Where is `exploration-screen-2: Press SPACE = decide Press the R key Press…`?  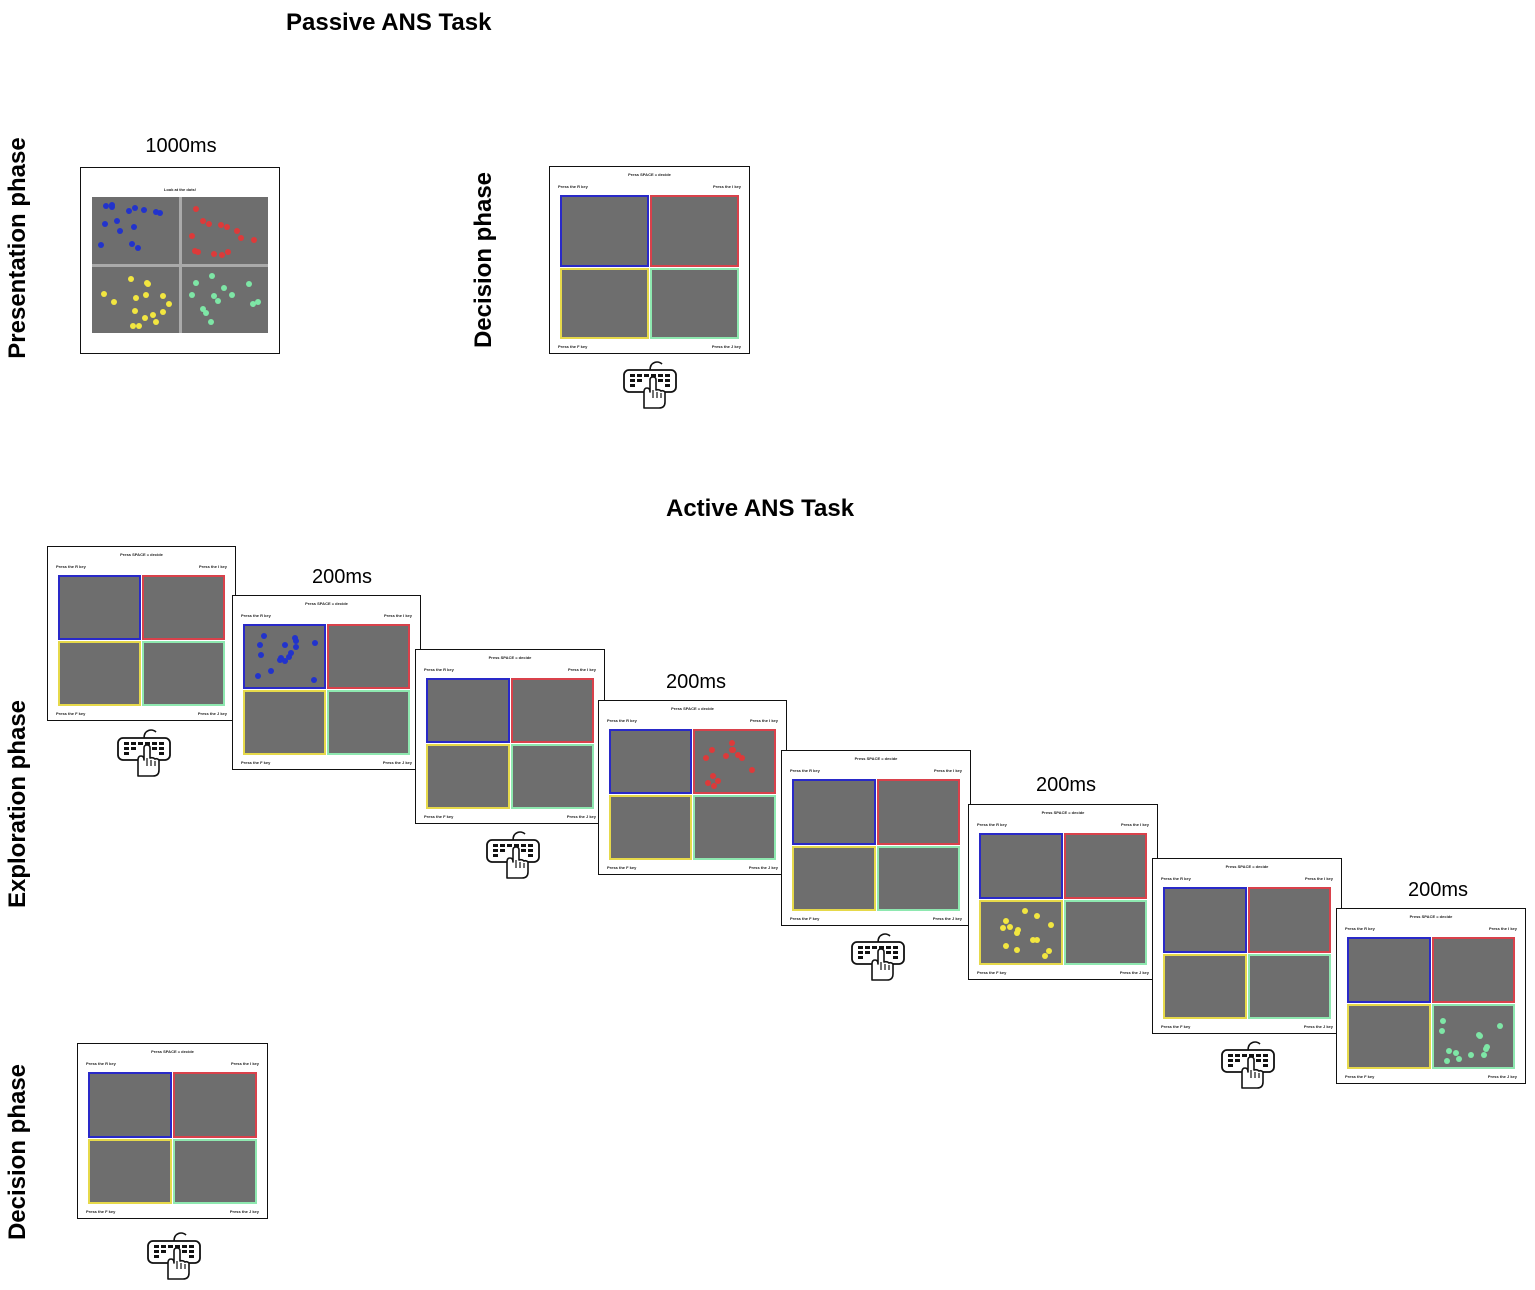 exploration-screen-2: Press SPACE = decide Press the R key Press… is located at coordinates (326, 682).